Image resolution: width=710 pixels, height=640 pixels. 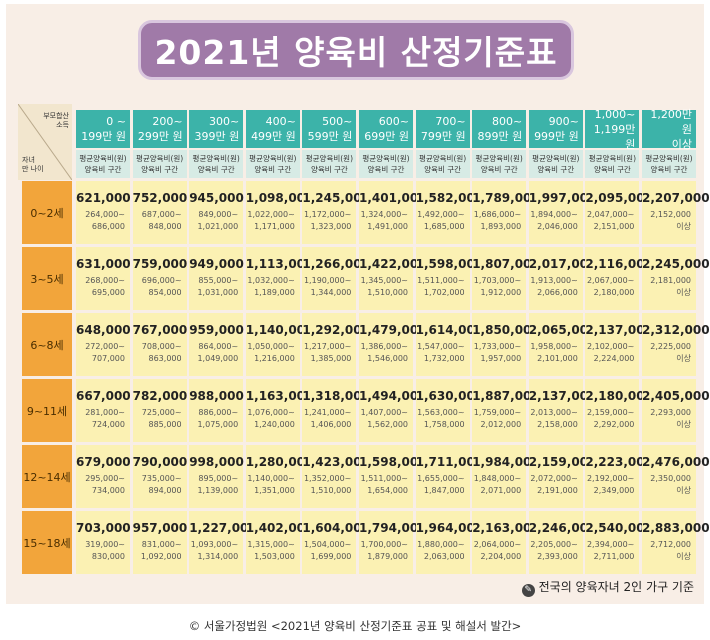 I want to click on range-high: 1,240,000, so click(x=274, y=424).